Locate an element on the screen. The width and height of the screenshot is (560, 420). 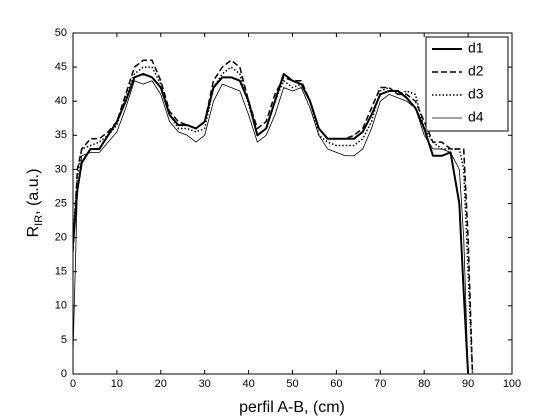
y-axis-label: RIR, (a.u.) is located at coordinates (35, 203).